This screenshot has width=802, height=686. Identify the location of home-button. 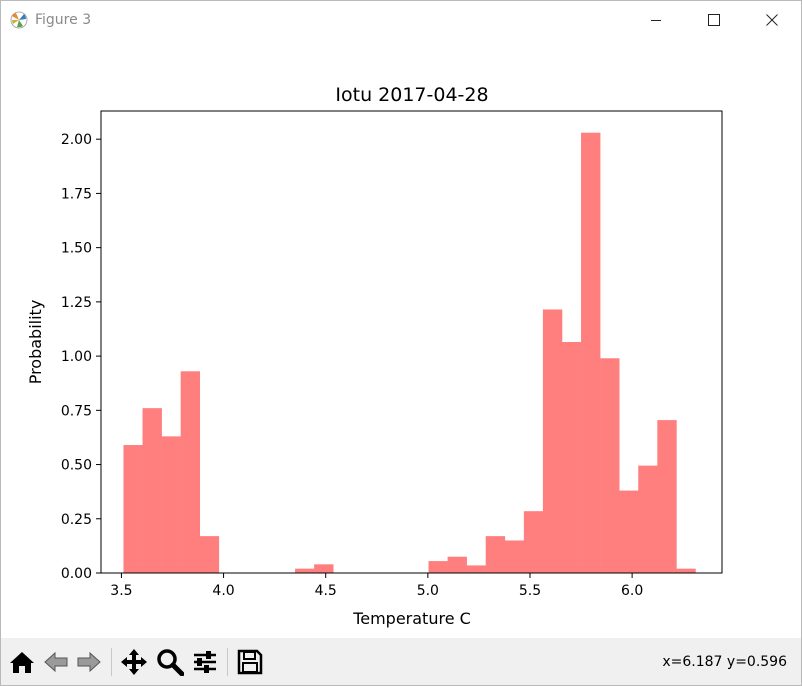
(22, 662).